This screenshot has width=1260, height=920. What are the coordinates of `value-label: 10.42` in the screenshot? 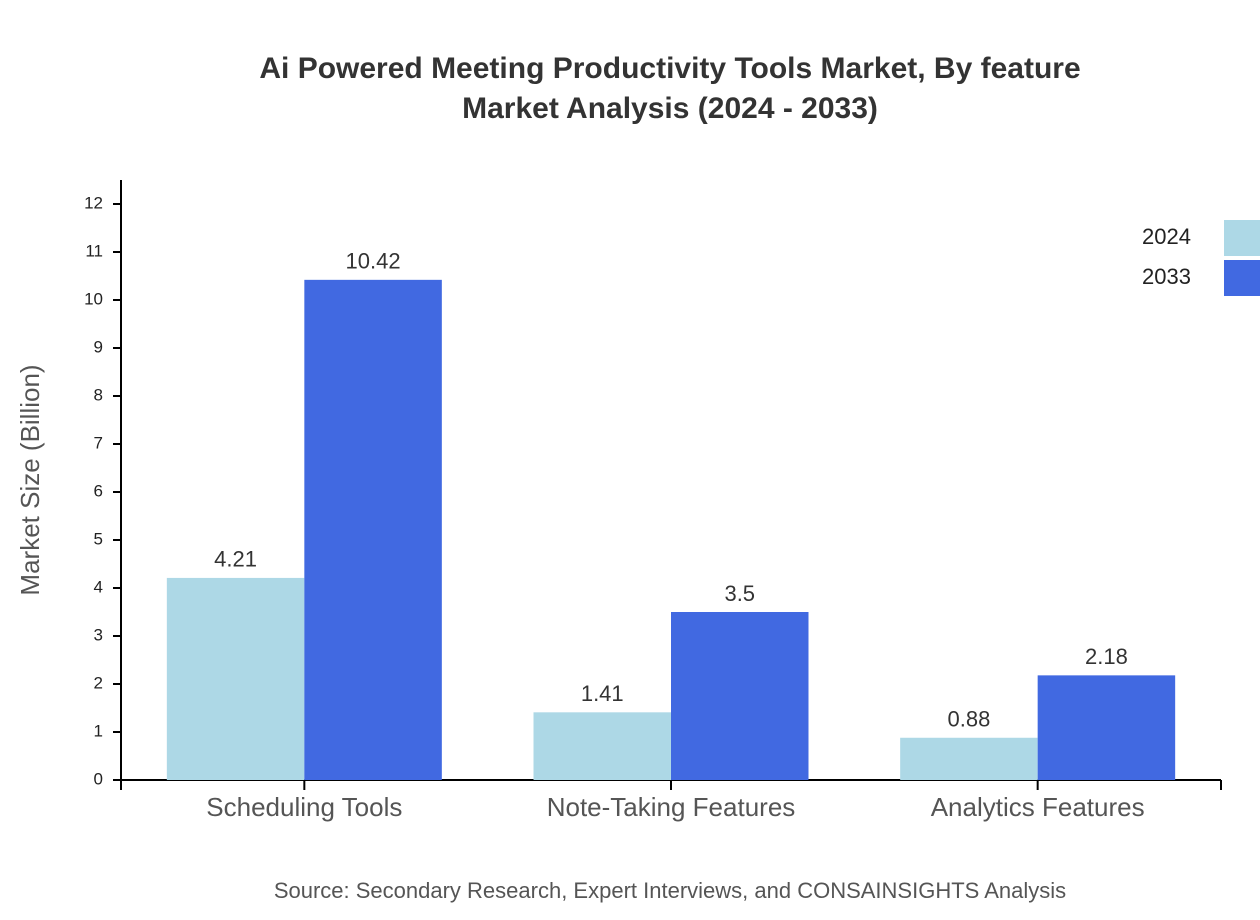 It's located at (373, 261).